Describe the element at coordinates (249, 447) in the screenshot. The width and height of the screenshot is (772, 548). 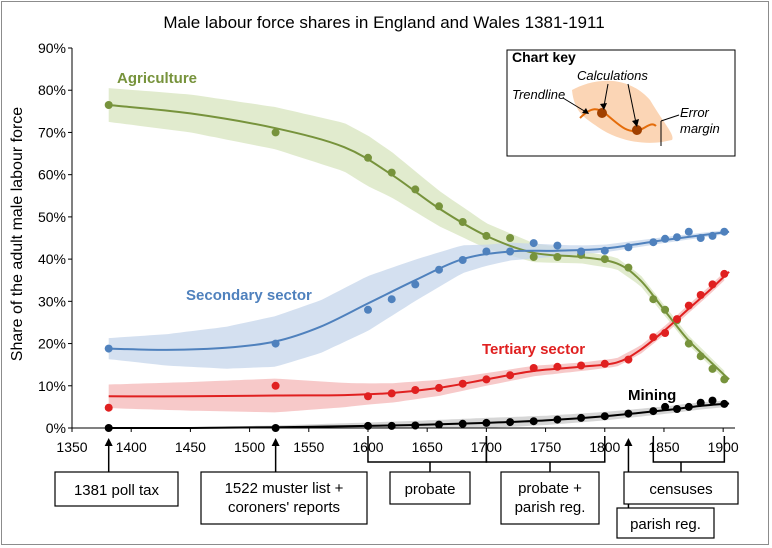
I see `x-tick-label-3: 1500` at that location.